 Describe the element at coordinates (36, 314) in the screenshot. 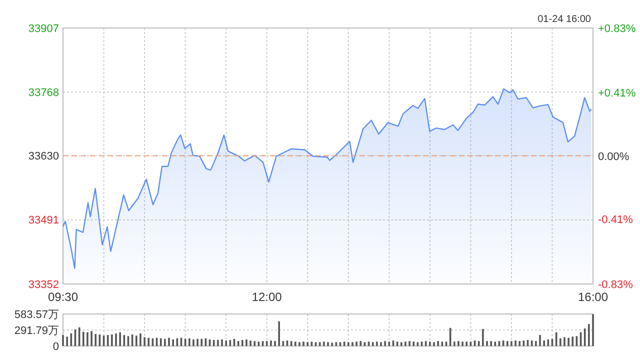

I see `y-tick-label: 583.57万` at that location.